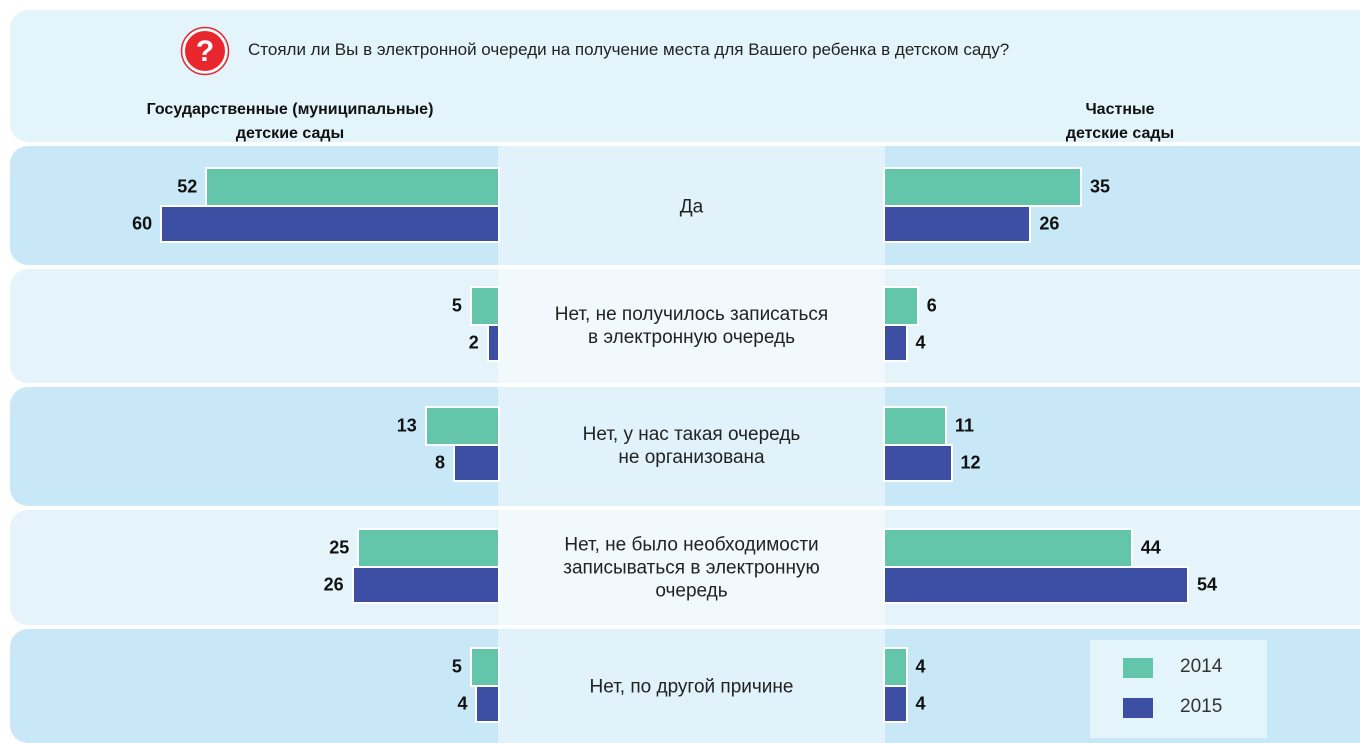 This screenshot has height=743, width=1360. What do you see at coordinates (1207, 584) in the screenshot?
I see `value-label: 54` at bounding box center [1207, 584].